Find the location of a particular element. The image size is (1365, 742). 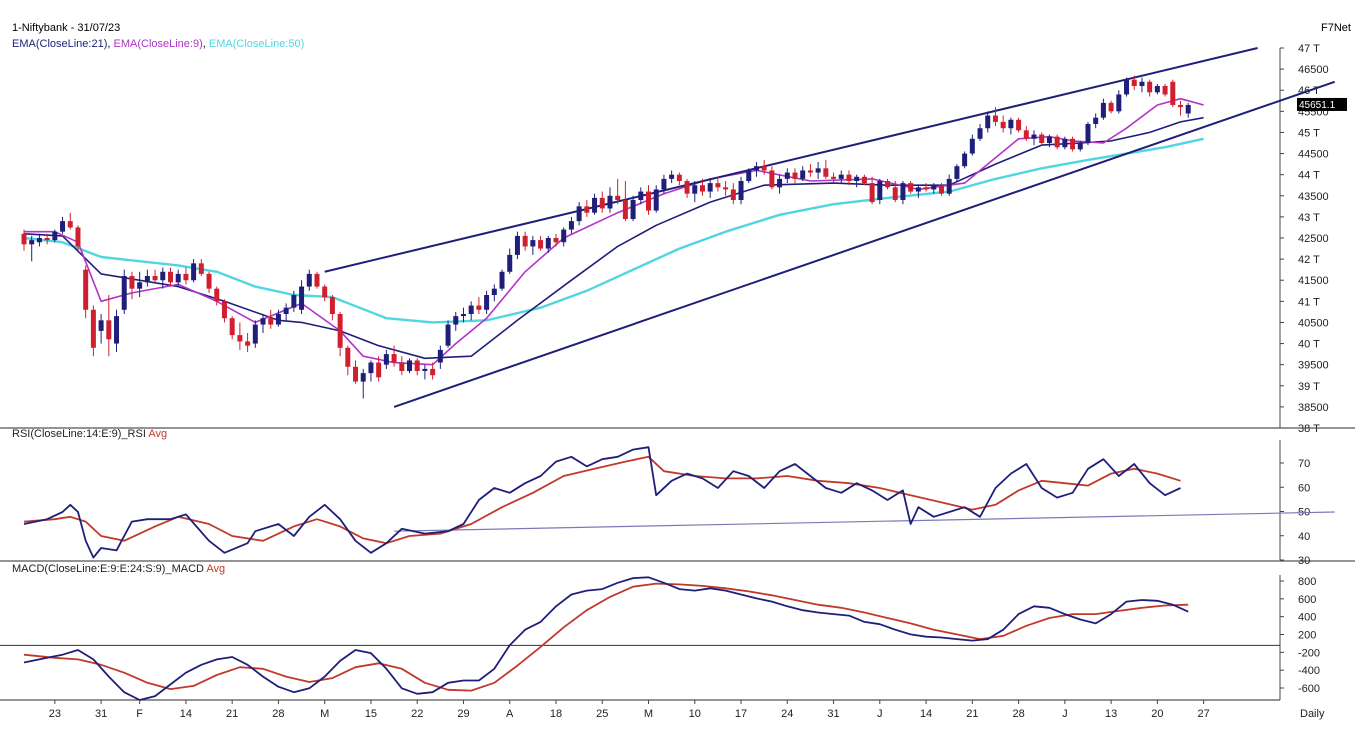

ema21-legend: EMA(CloseLine:21) is located at coordinates (60, 44).